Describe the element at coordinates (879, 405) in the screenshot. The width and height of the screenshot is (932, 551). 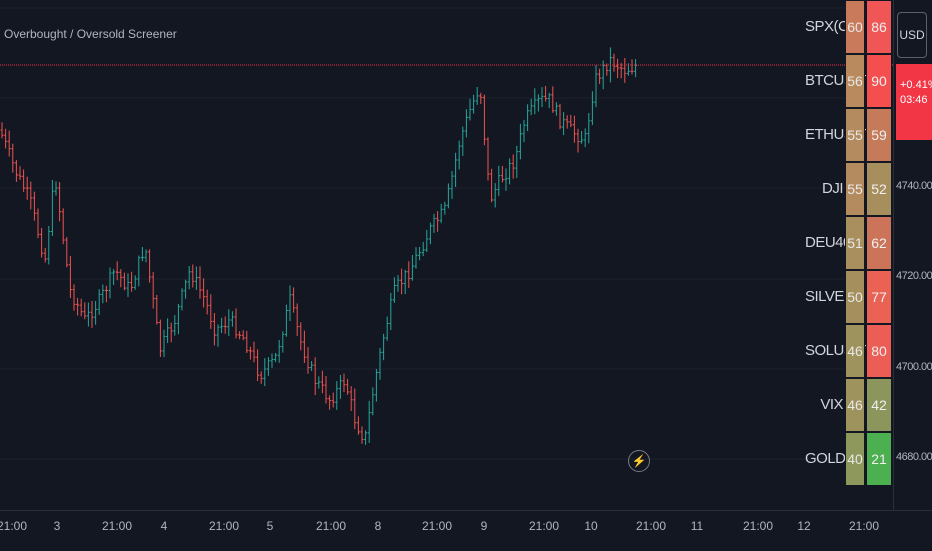
I see `screener-value-2: 42` at that location.